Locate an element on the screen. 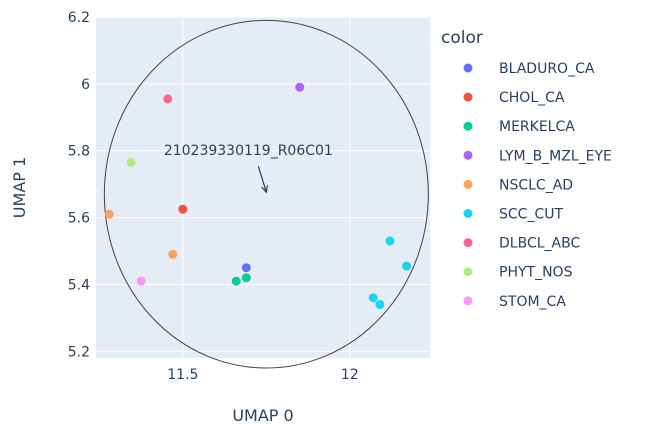  annotation-text: 210239330119_R06C01 is located at coordinates (248, 151).